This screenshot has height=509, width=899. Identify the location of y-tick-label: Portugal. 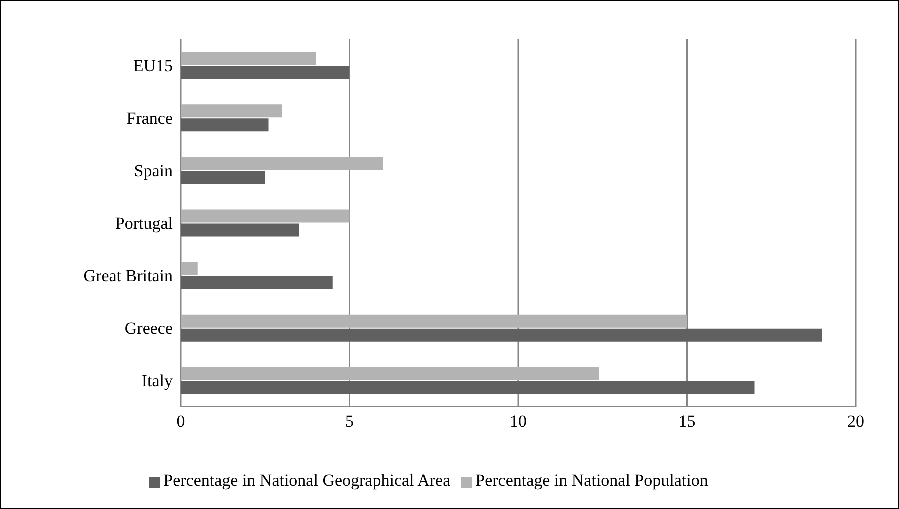
(144, 224).